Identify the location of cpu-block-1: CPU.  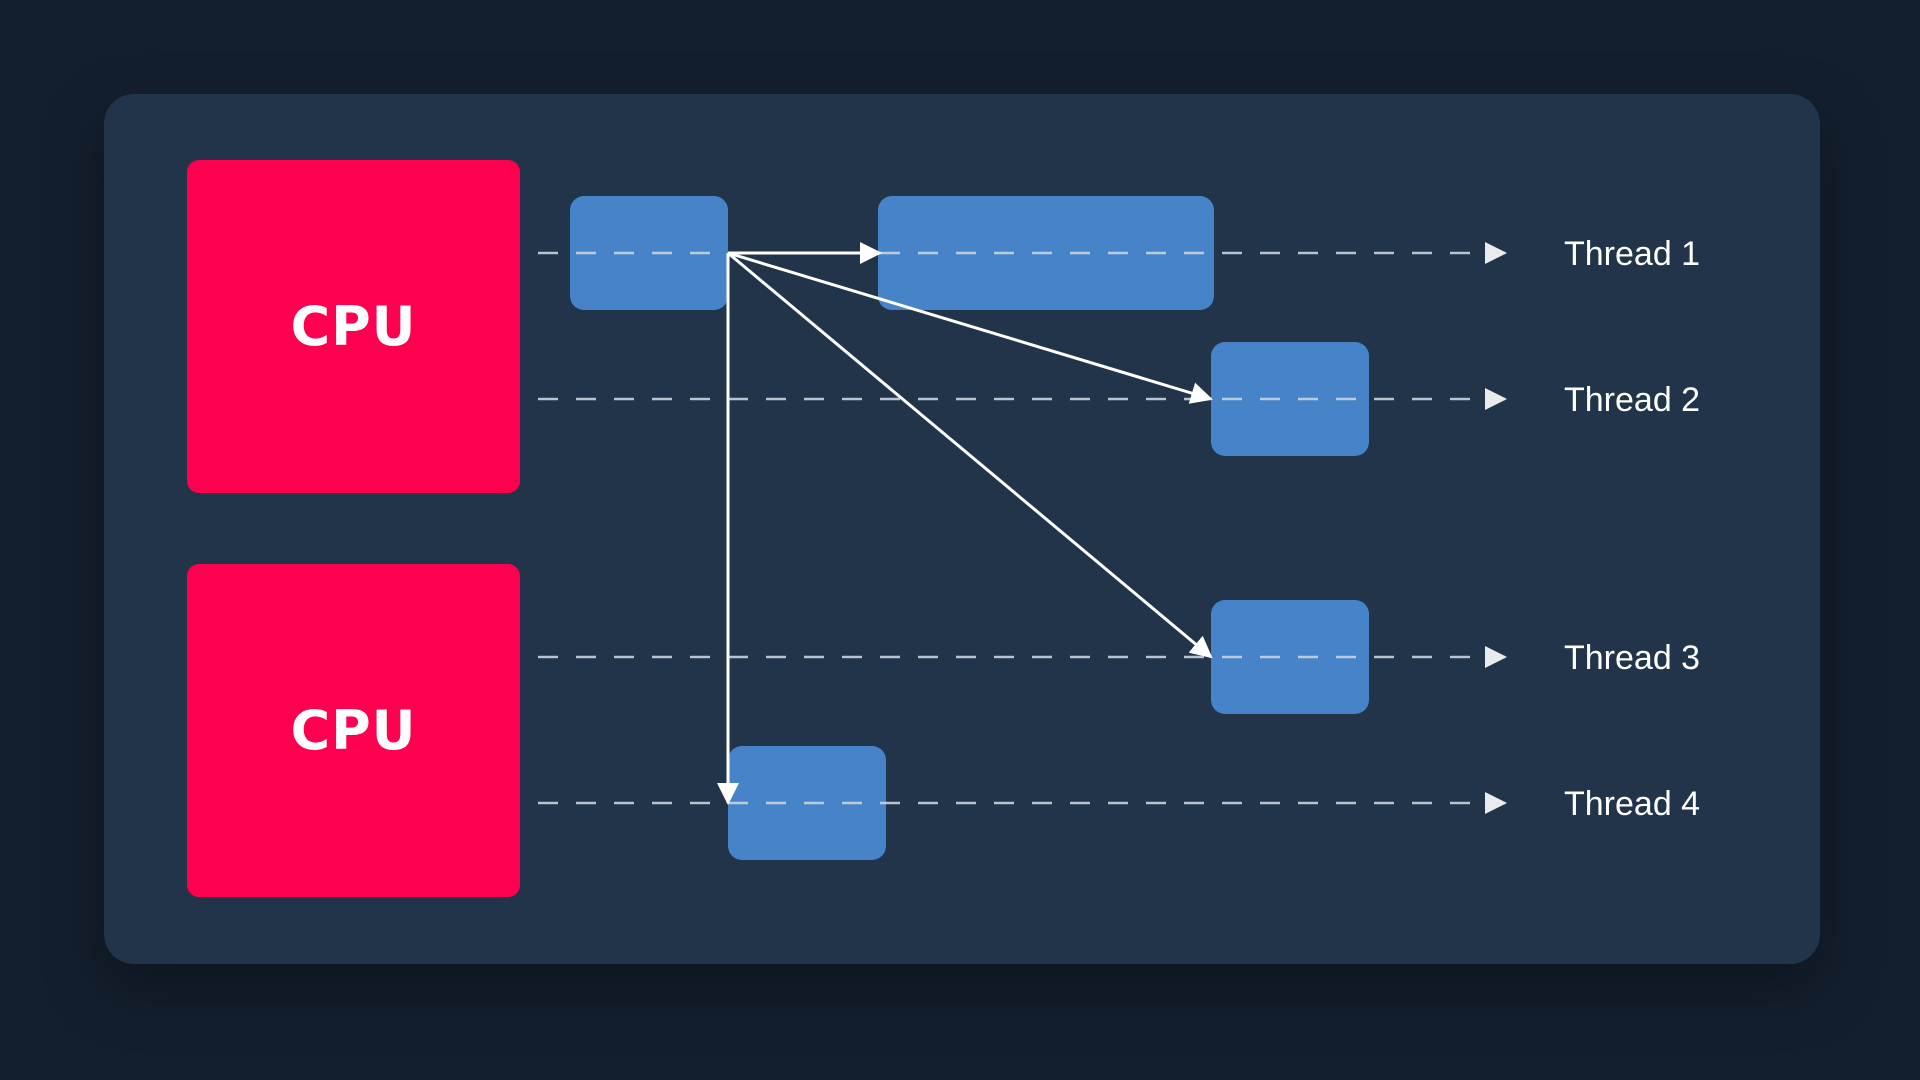
(353, 326).